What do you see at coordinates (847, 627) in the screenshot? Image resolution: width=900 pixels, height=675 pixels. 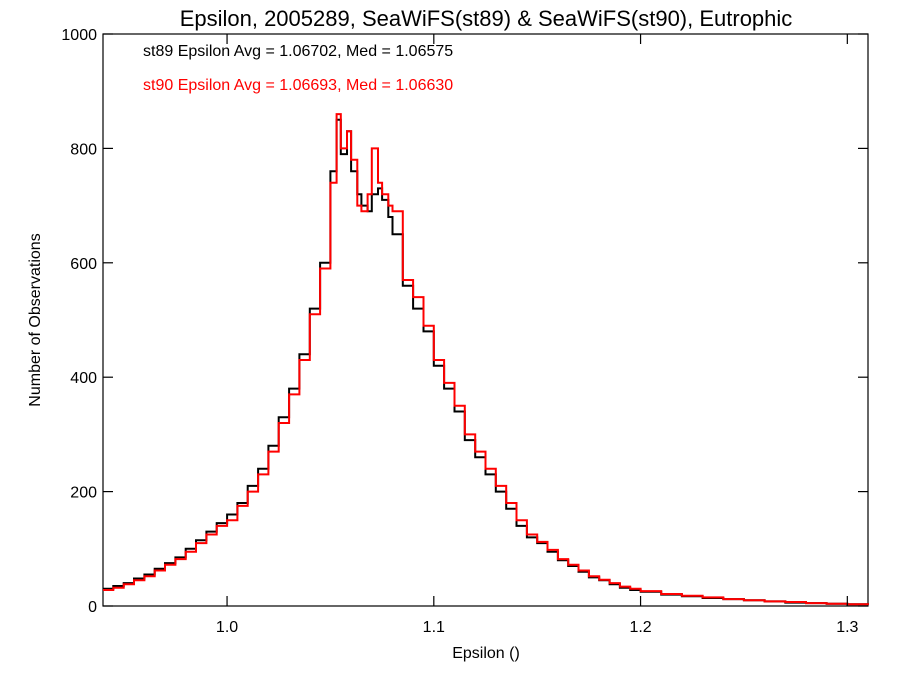 I see `x-tick-label: 1.3` at bounding box center [847, 627].